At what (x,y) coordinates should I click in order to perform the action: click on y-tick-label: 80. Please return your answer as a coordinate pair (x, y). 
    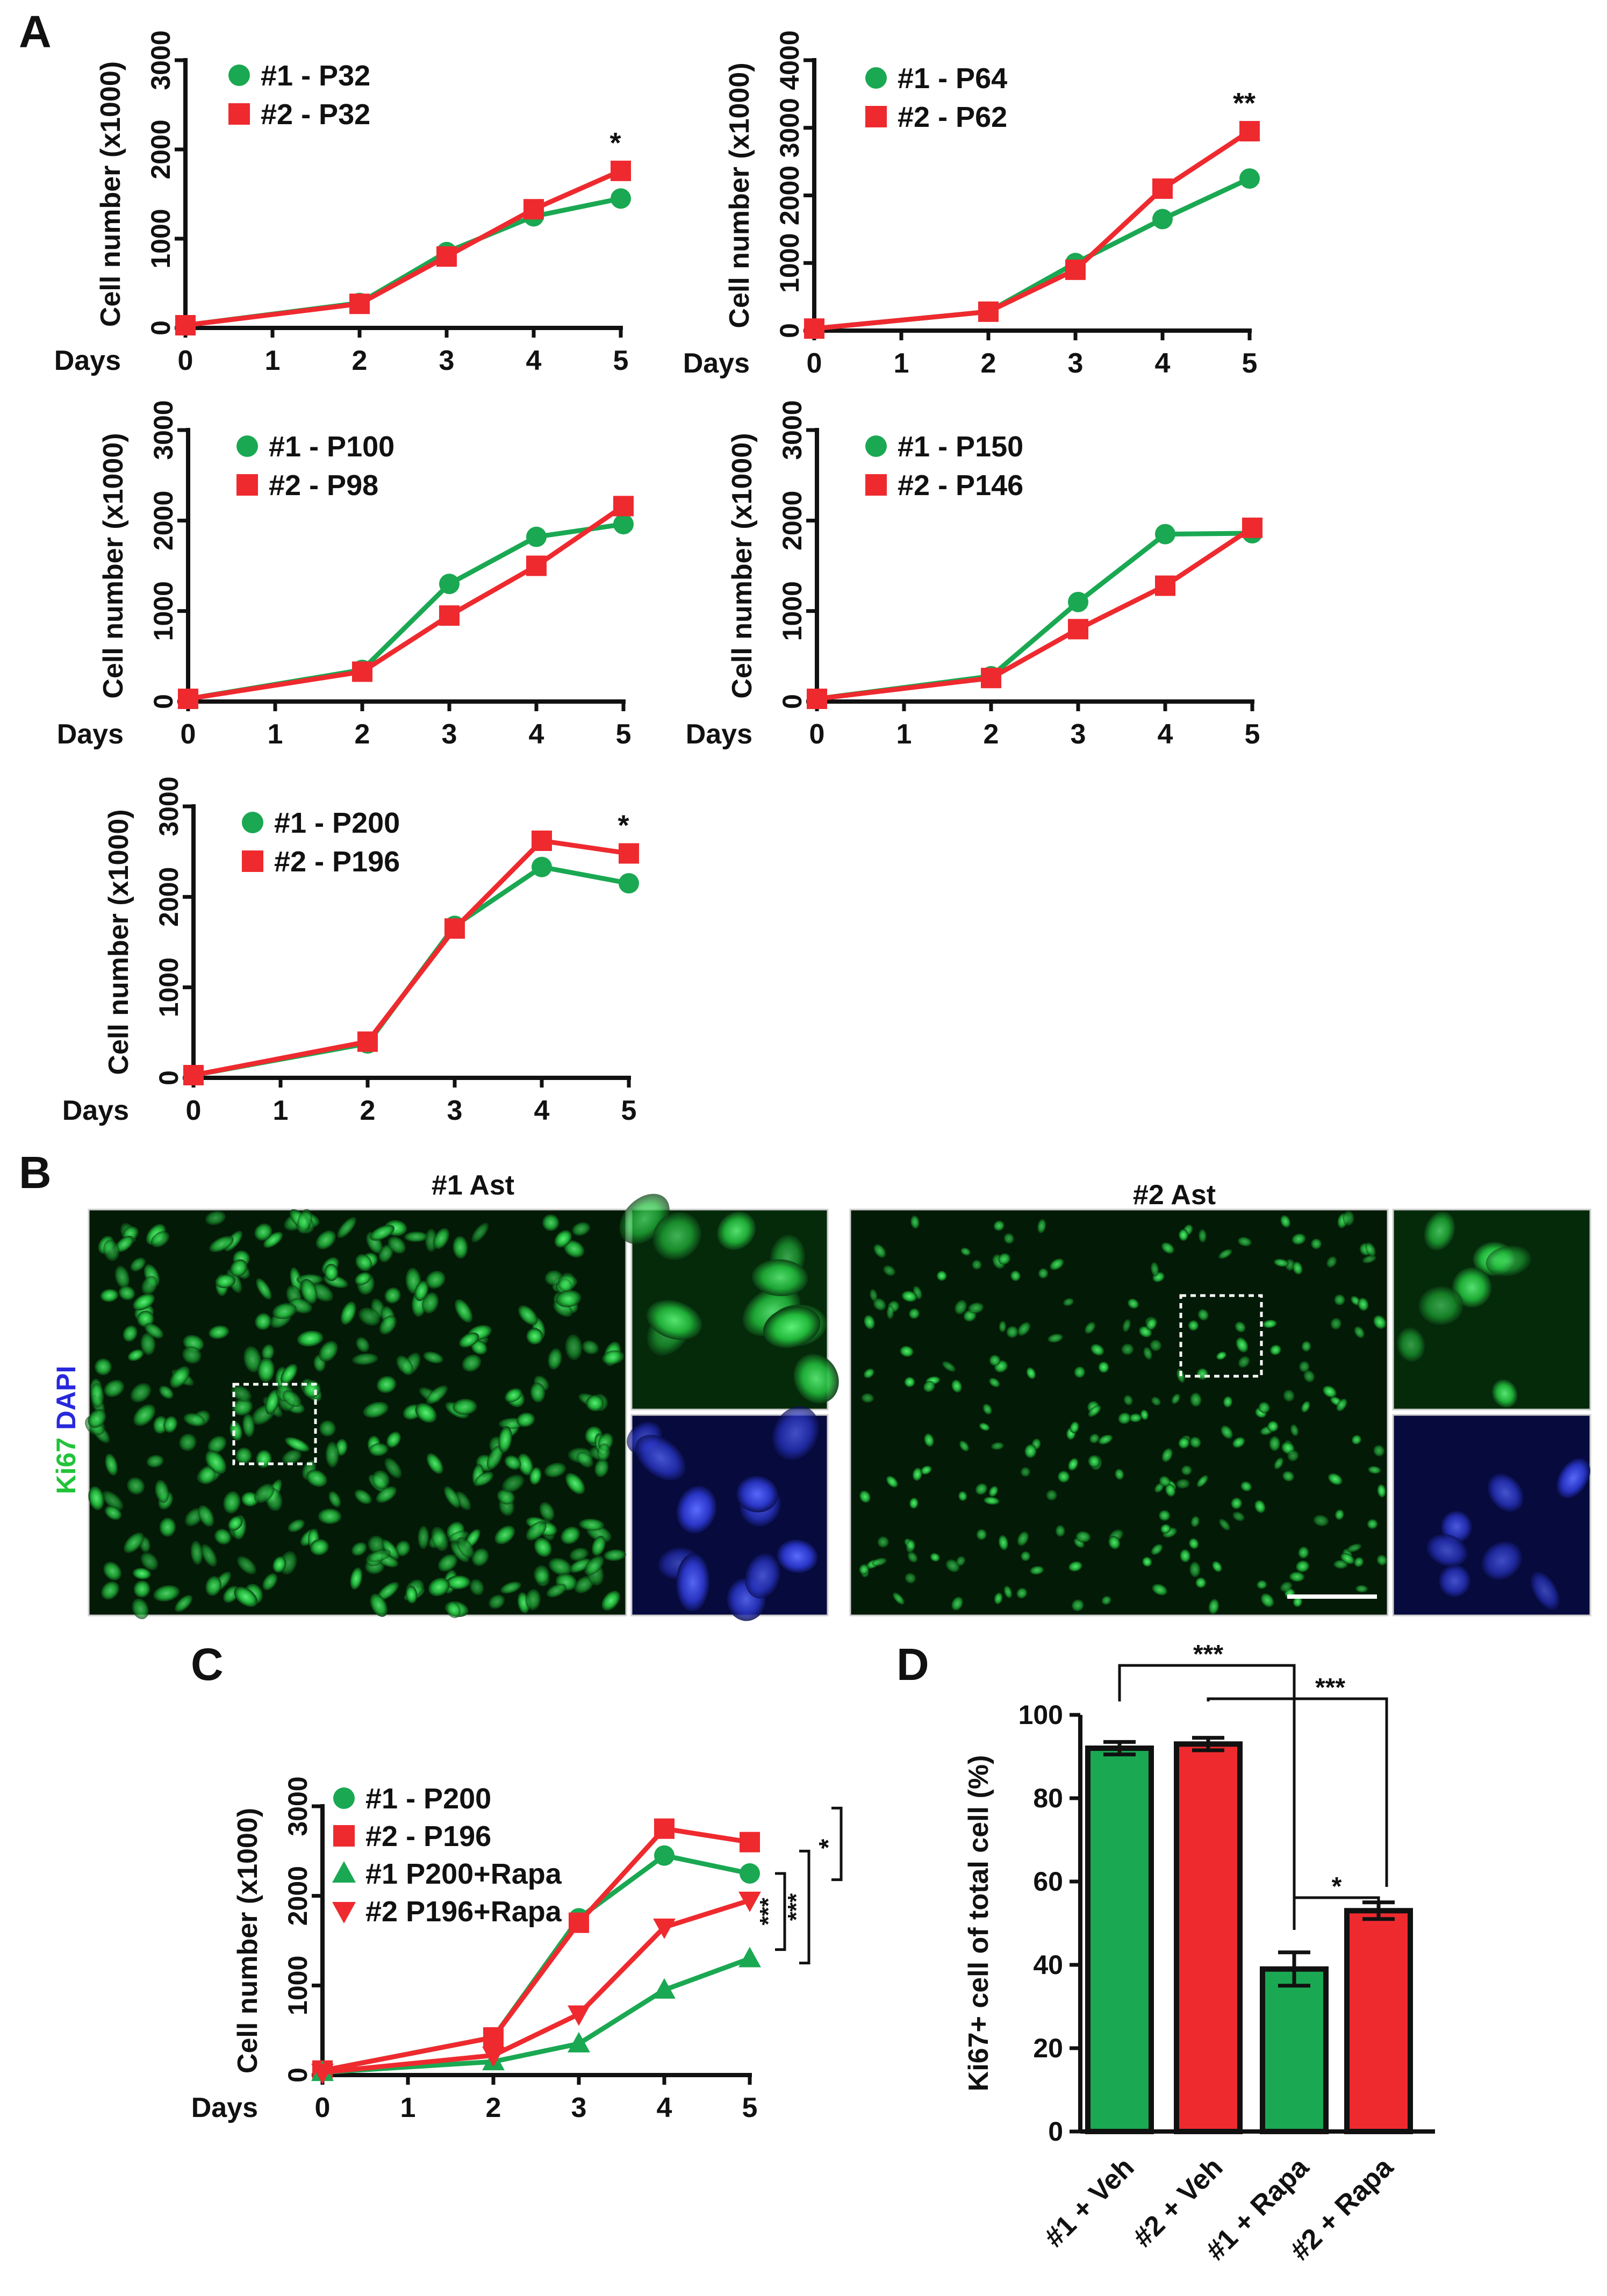
    Looking at the image, I should click on (1048, 1798).